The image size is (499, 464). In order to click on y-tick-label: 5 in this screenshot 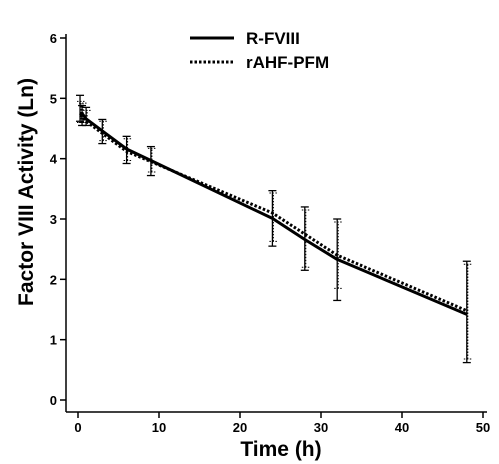, I will do `click(53, 98)`.